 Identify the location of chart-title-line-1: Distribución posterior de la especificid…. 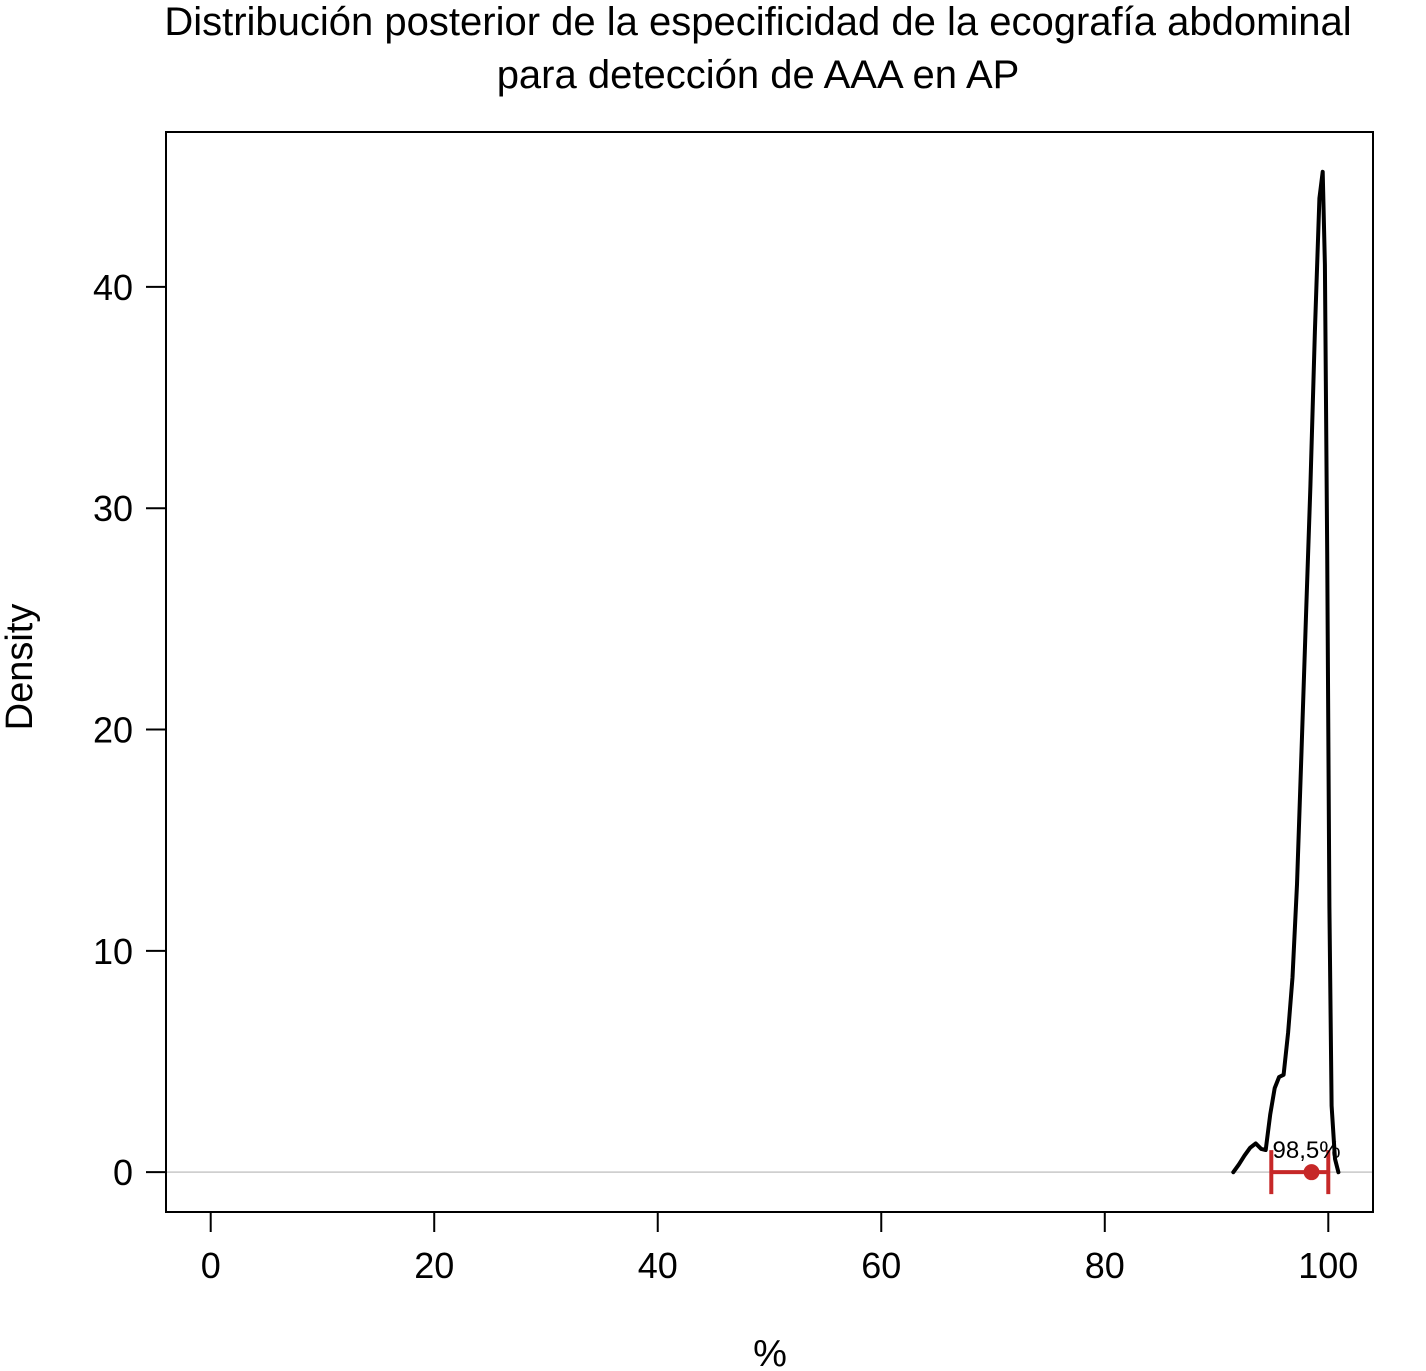
(757, 22).